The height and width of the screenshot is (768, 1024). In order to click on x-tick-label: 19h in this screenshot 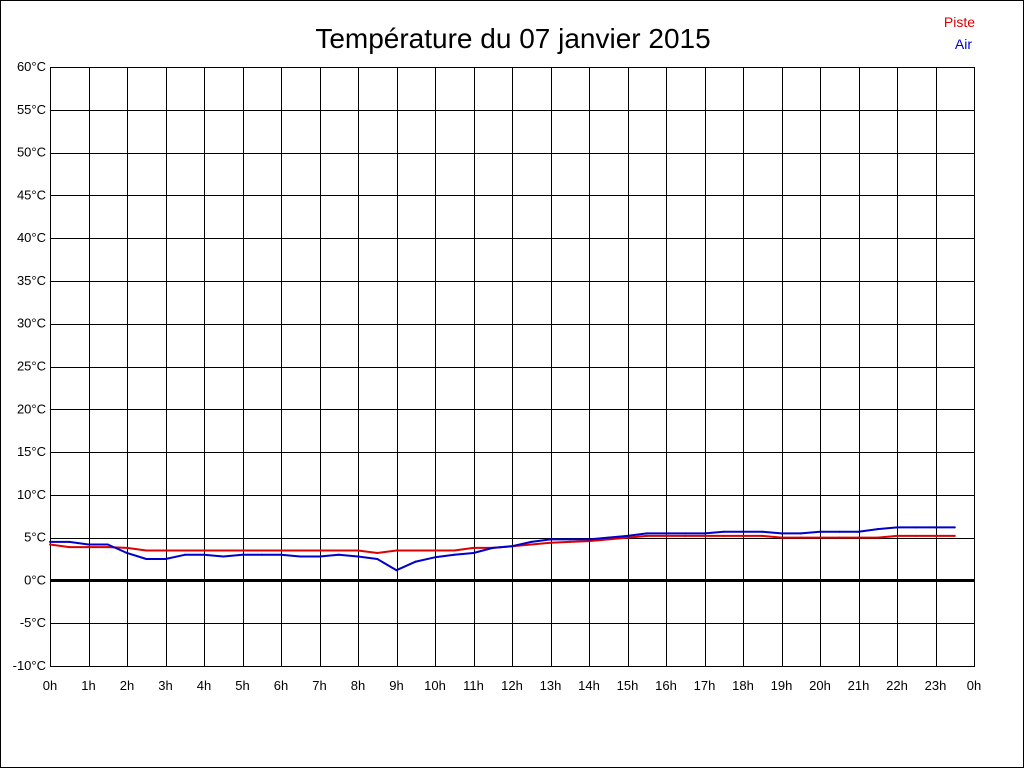, I will do `click(782, 685)`.